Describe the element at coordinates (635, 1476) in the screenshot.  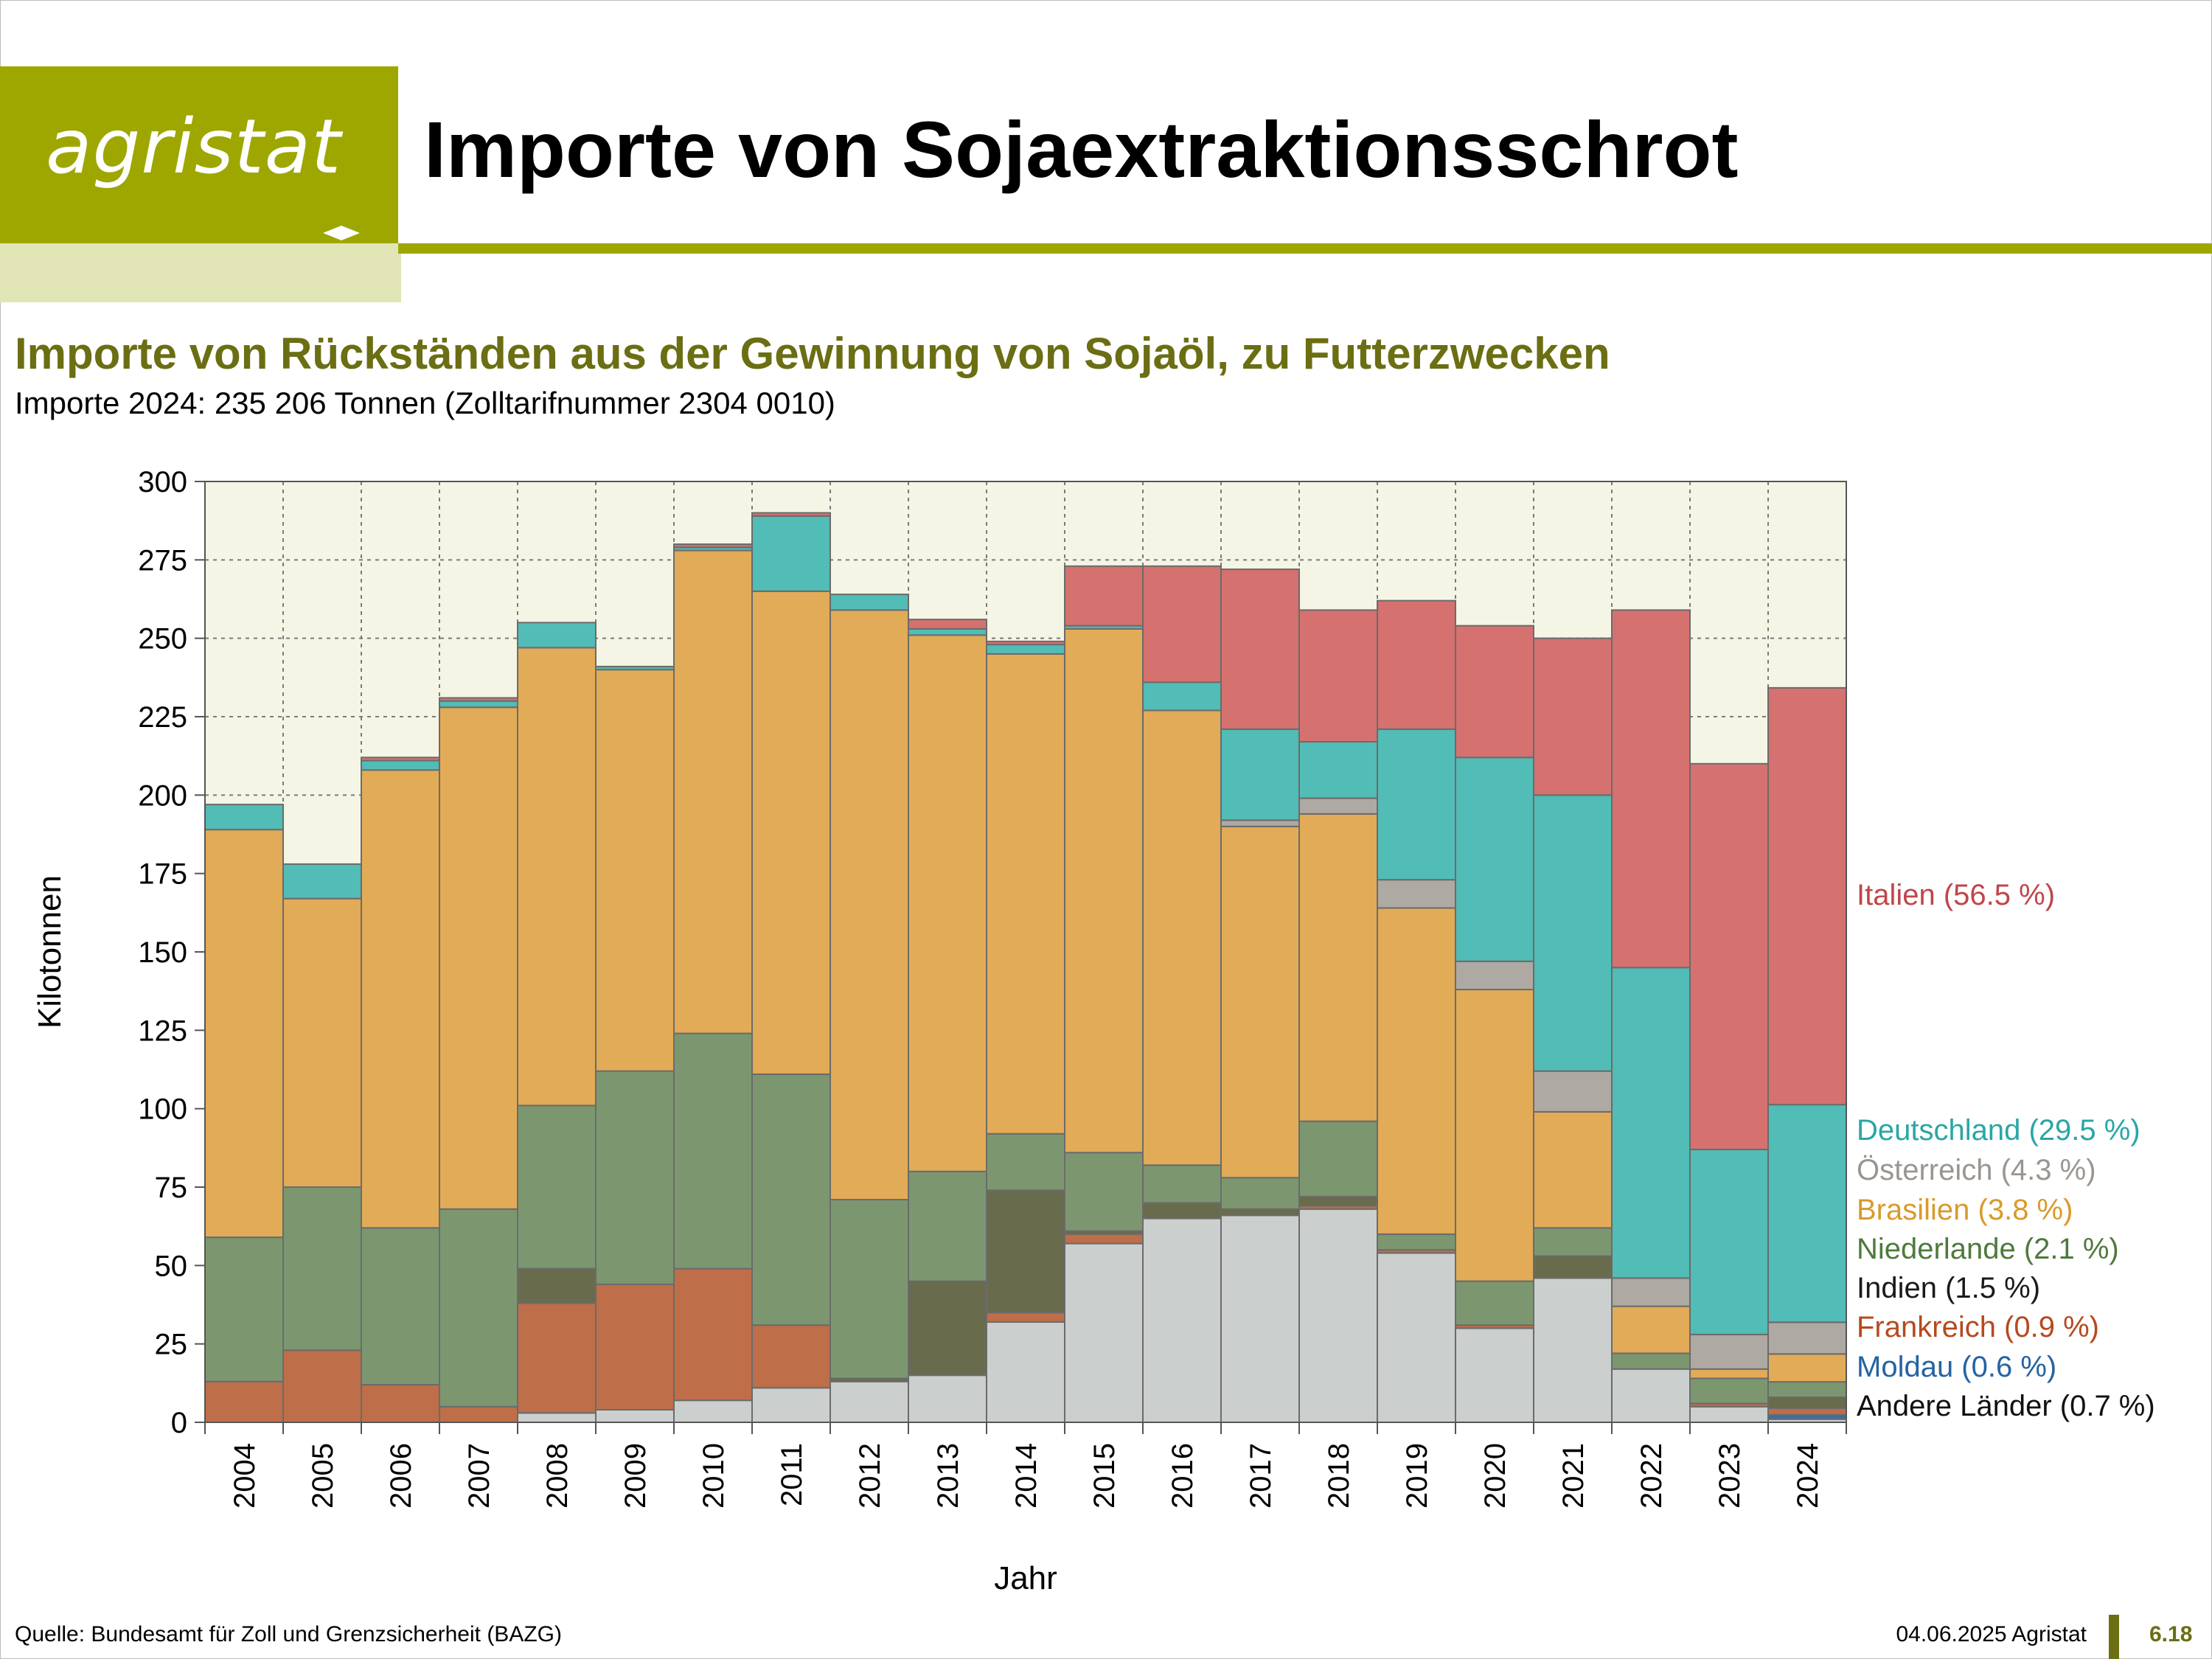
I see `x-tick-label: 2009` at that location.